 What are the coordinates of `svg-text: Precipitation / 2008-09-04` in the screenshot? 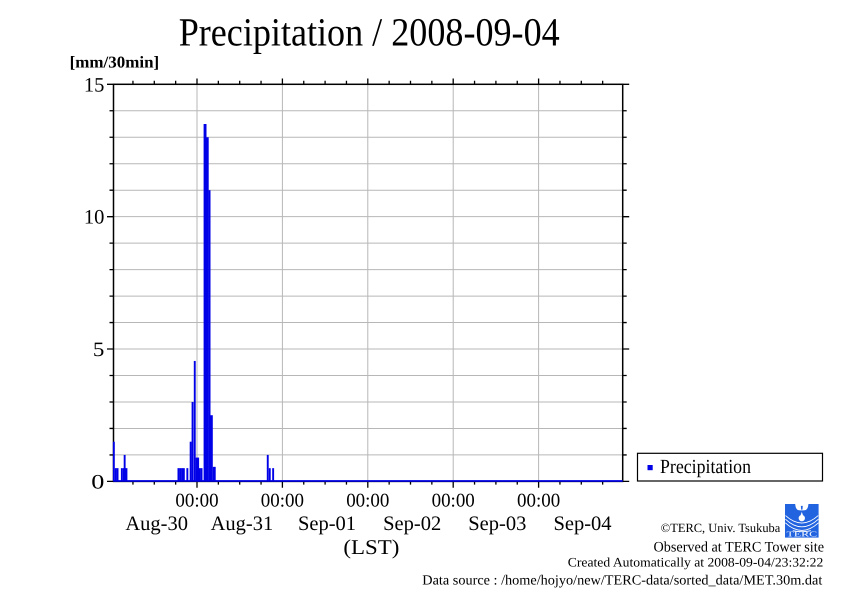 It's located at (369, 31).